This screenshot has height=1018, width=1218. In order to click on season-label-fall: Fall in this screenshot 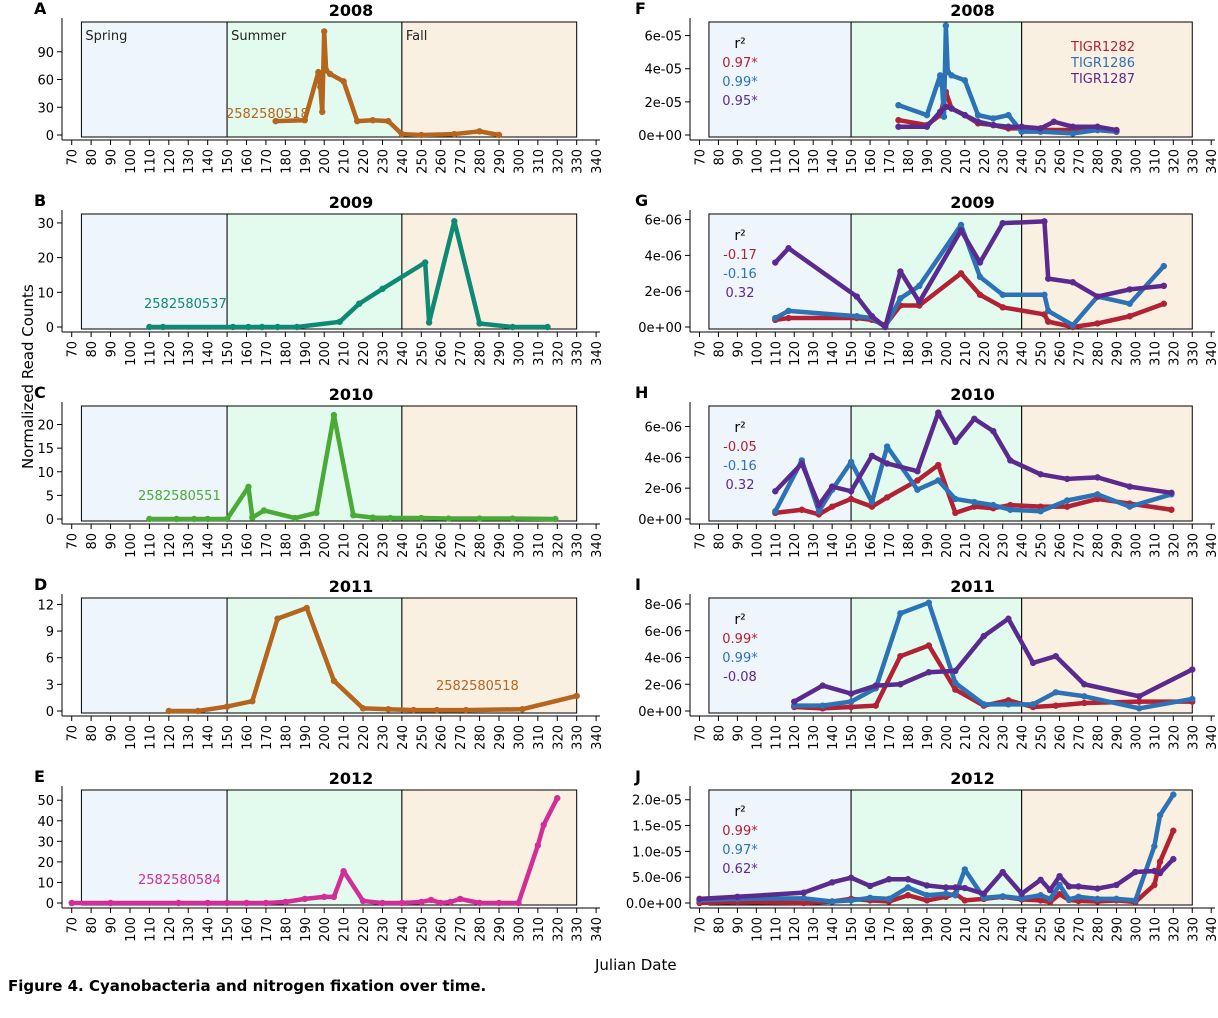, I will do `click(416, 36)`.